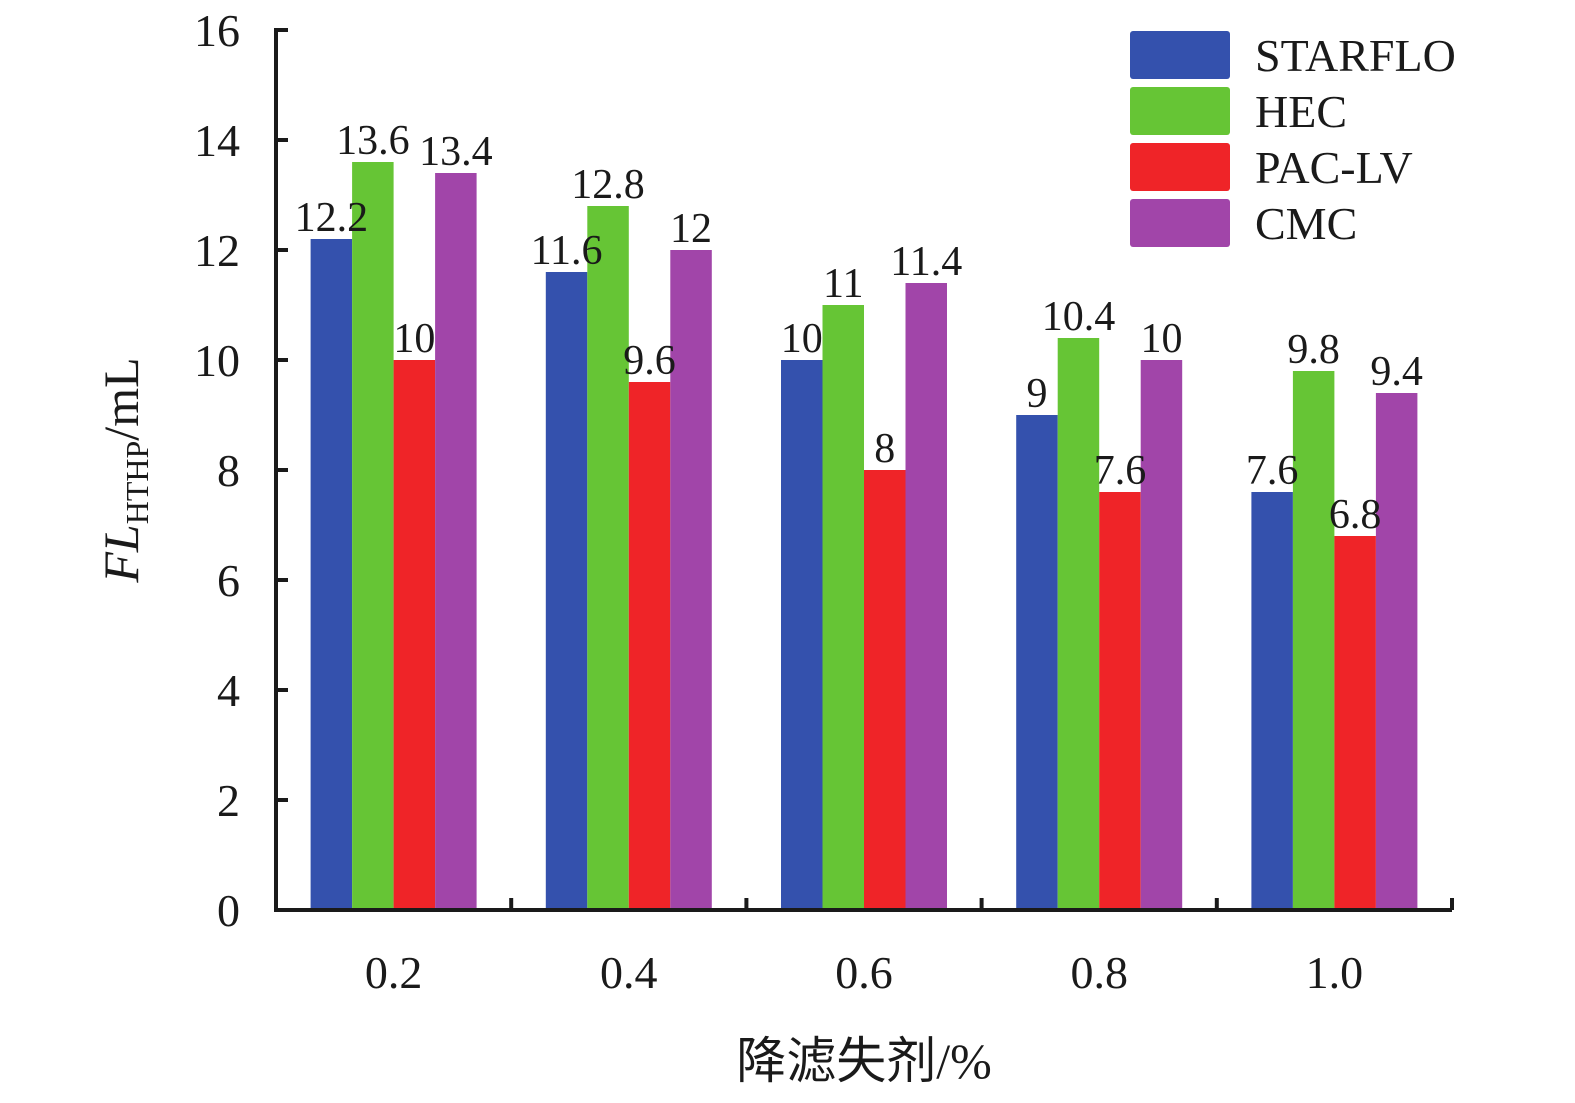  Describe the element at coordinates (1161, 339) in the screenshot. I see `data-label-cmc-0.8: 10` at that location.